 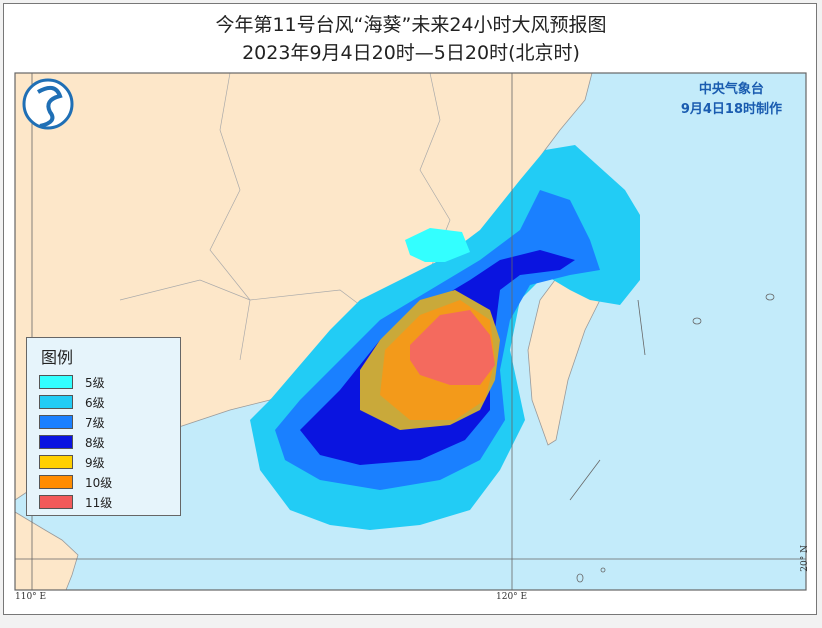 I want to click on islands, so click(x=672, y=438).